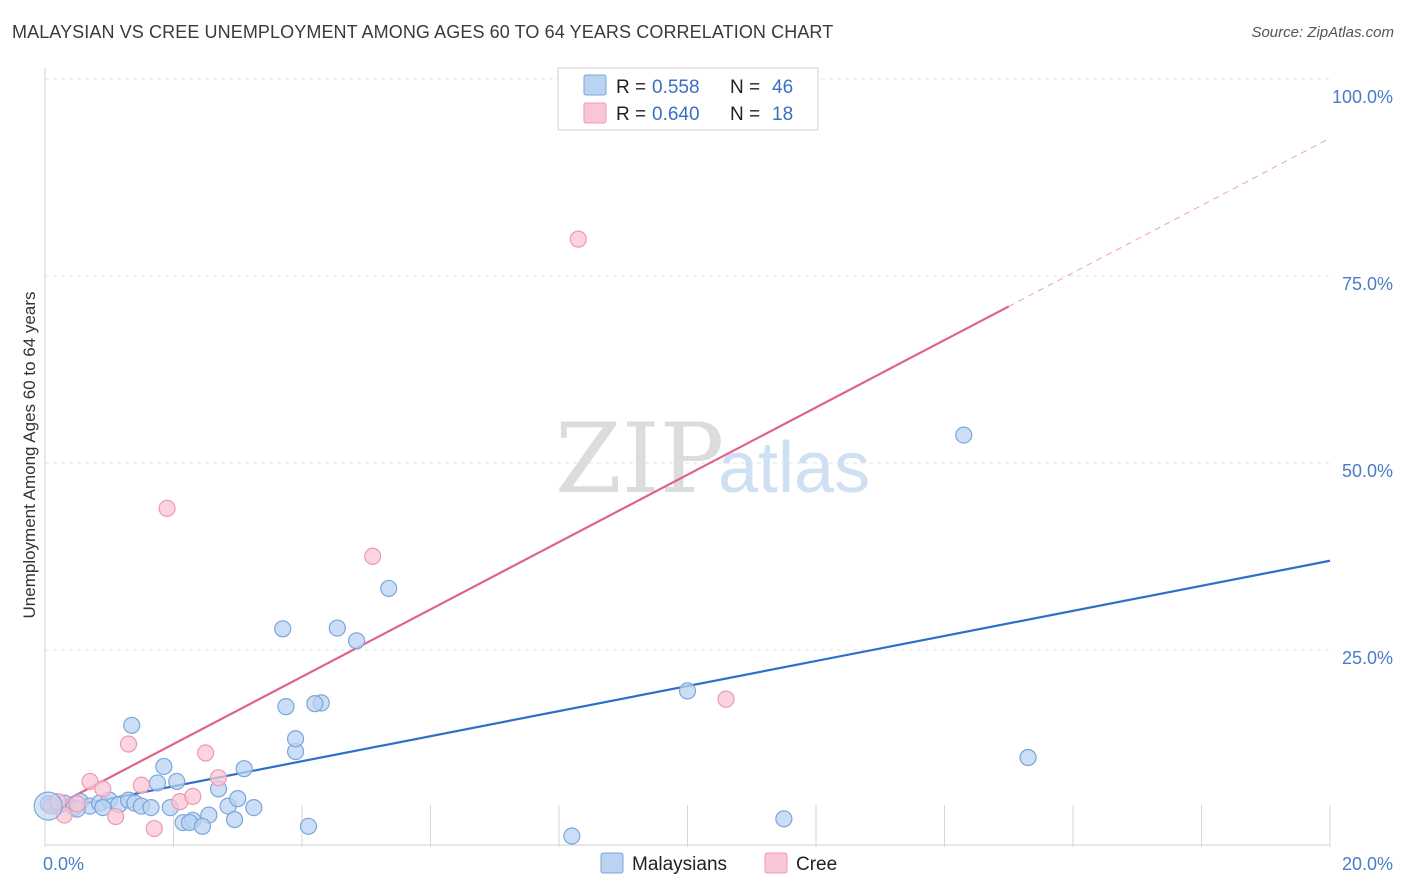 The height and width of the screenshot is (892, 1406). I want to click on x-tick-label: 20.0%, so click(1367, 864).